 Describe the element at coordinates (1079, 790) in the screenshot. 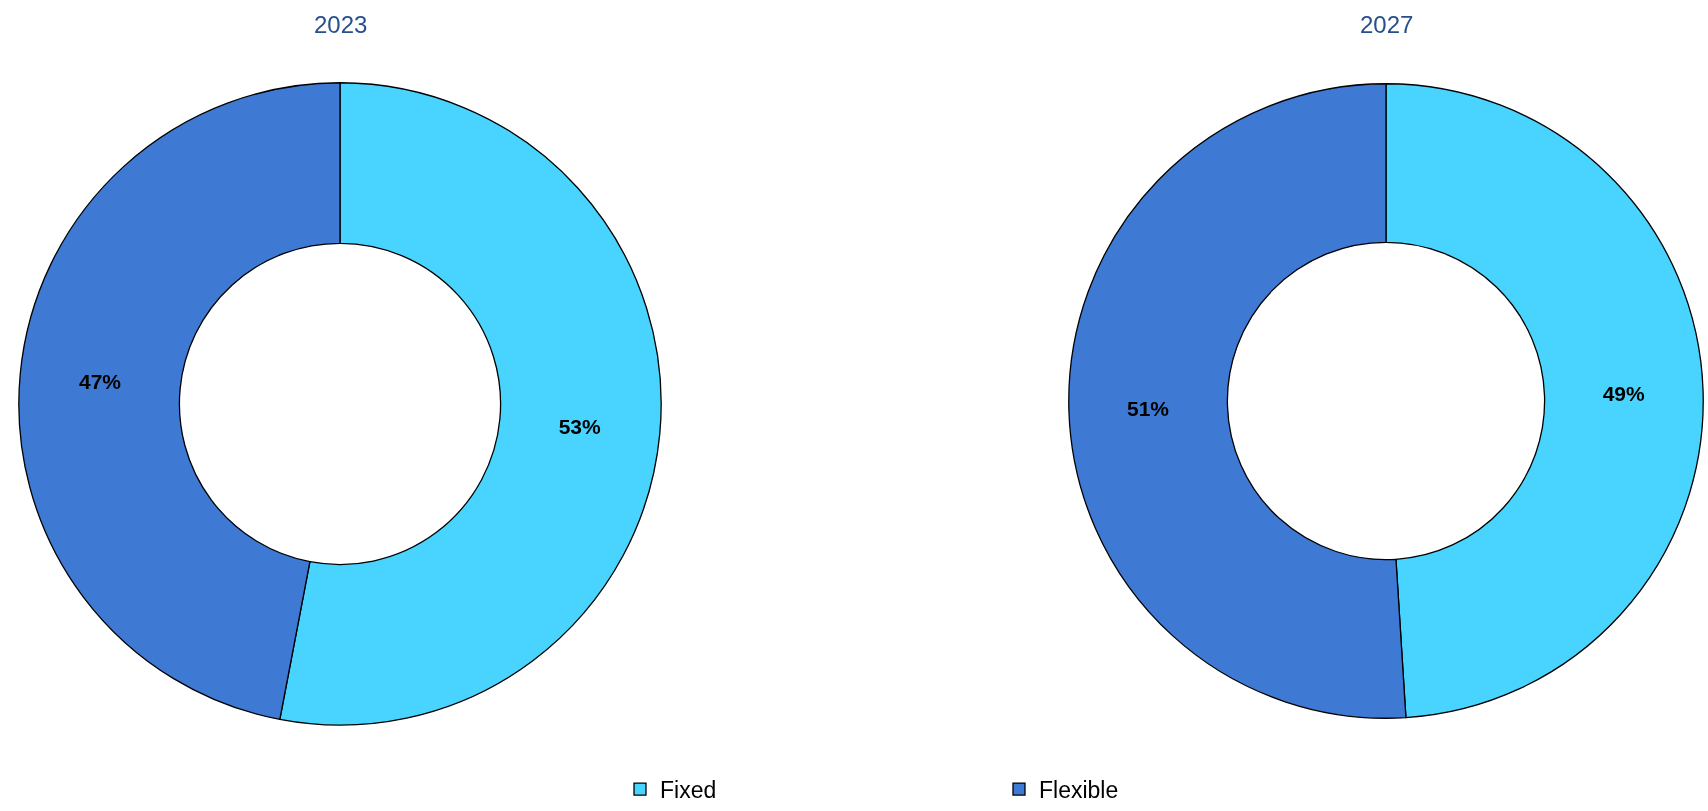

I see `legend-label: Flexible` at that location.